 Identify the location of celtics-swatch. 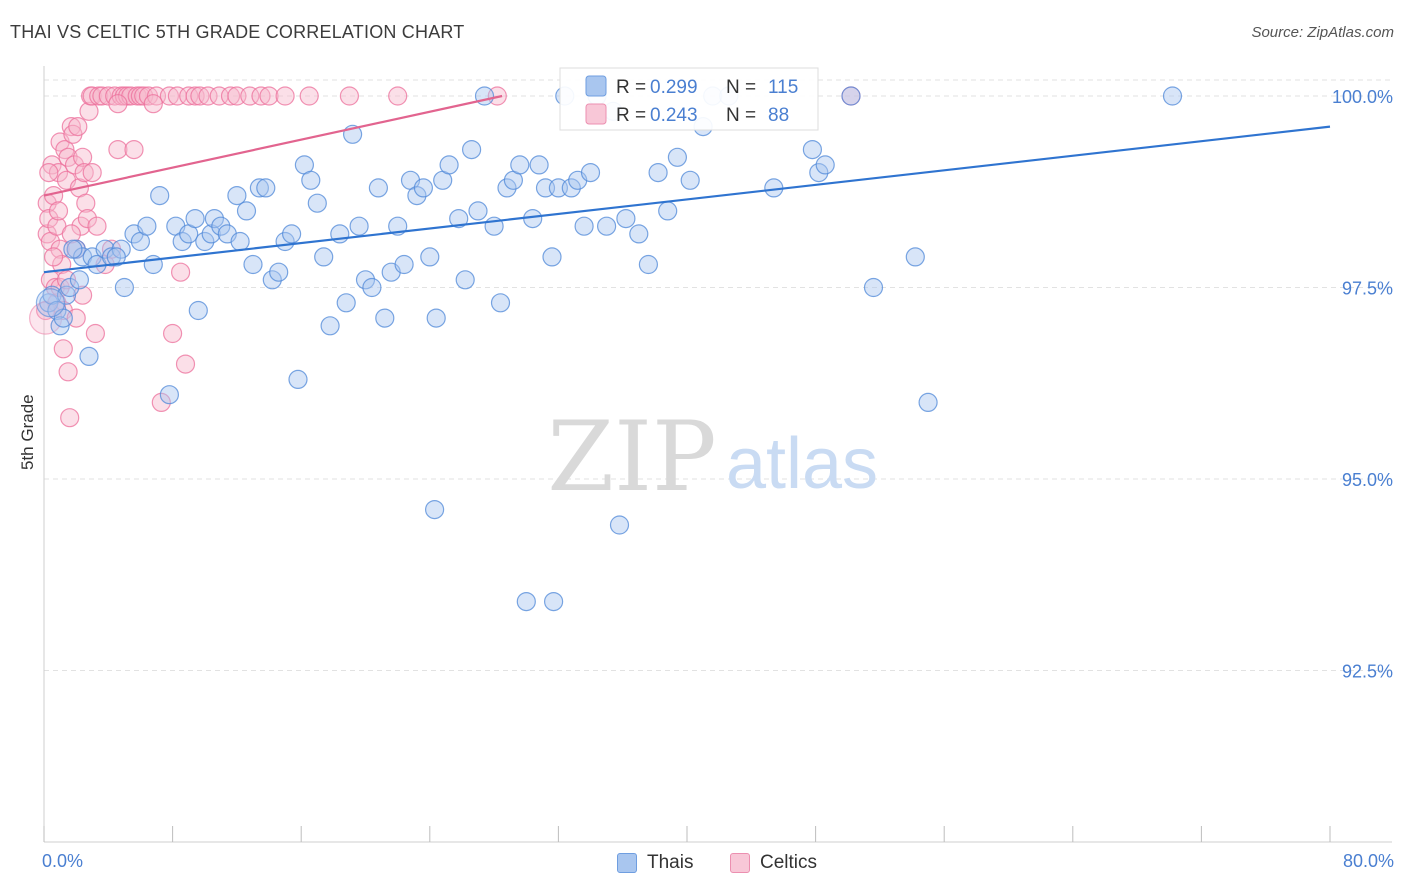
(740, 863).